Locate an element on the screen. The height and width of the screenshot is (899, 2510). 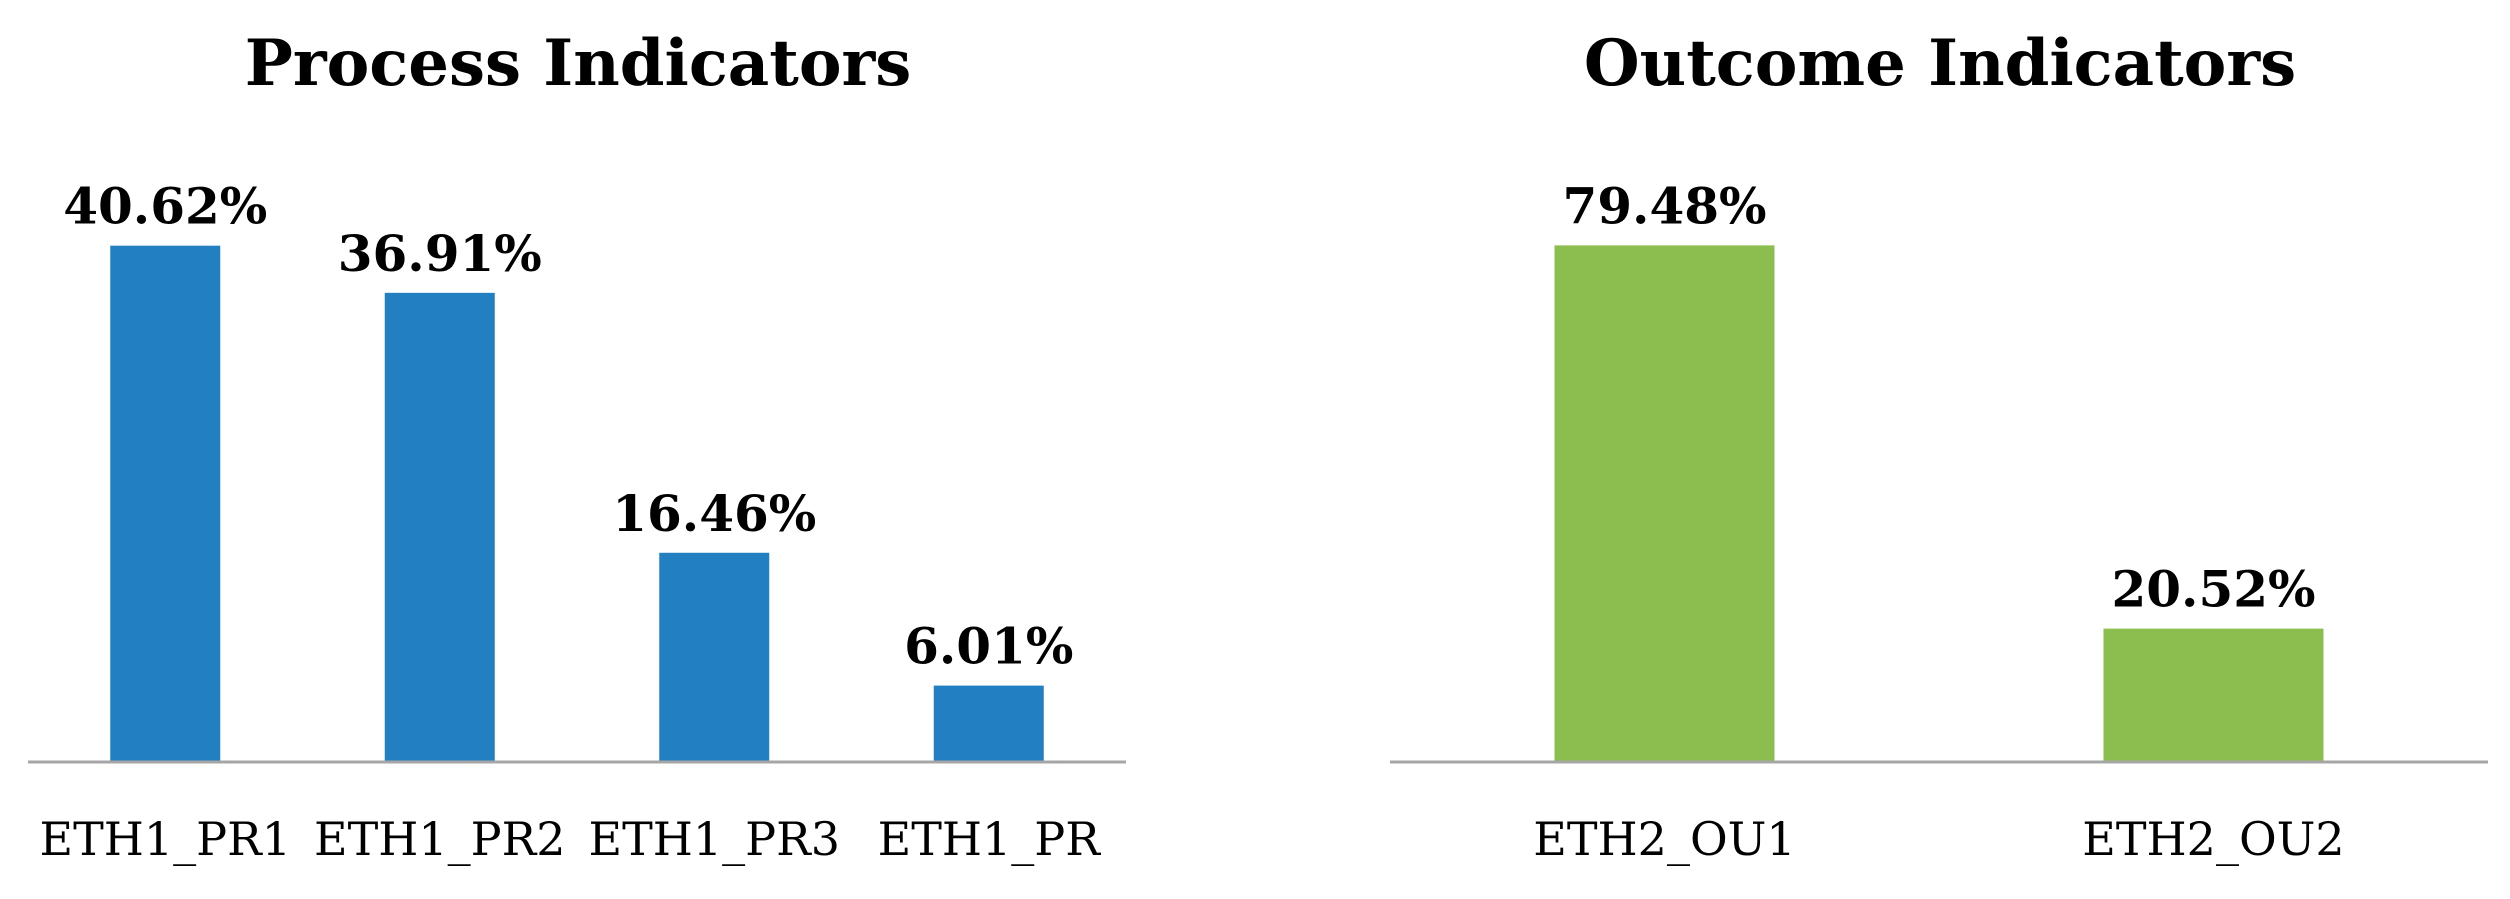
process-tick-label-1: ETH1_PR1 is located at coordinates (166, 839).